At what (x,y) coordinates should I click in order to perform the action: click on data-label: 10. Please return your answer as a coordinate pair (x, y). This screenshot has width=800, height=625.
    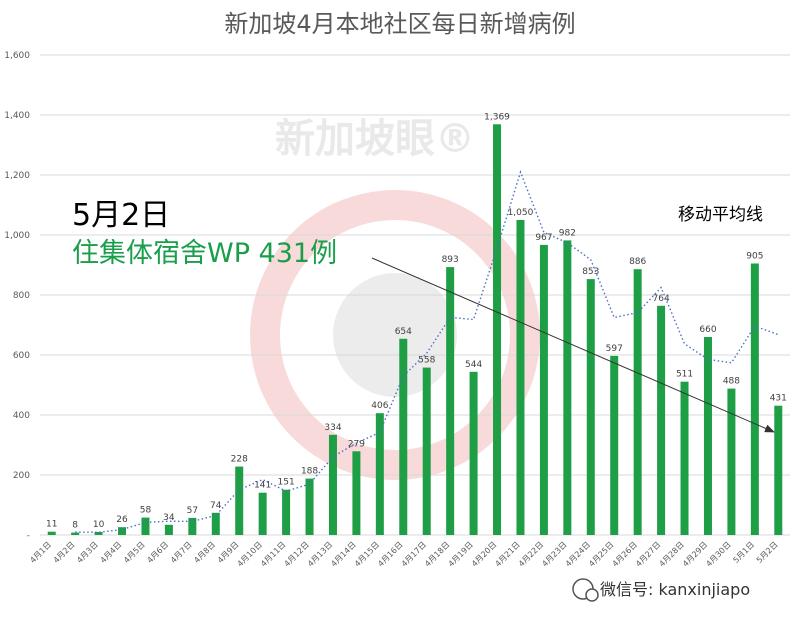
    Looking at the image, I should click on (99, 525).